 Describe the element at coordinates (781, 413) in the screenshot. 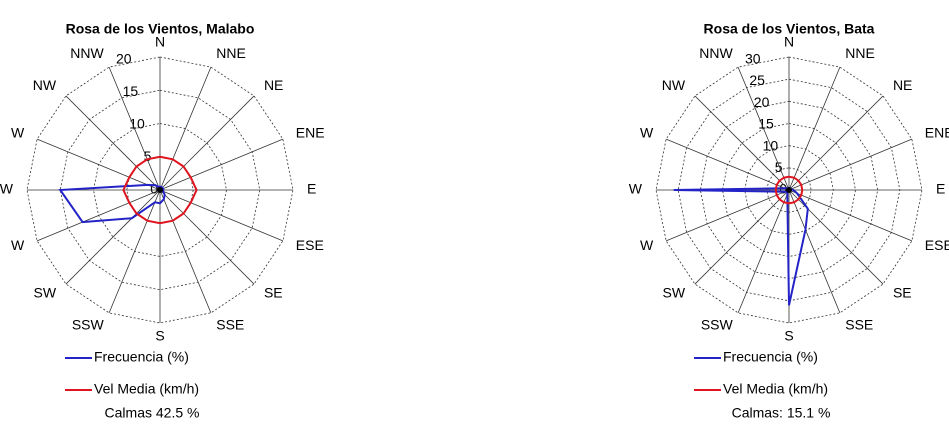

I see `note: Calmas: 15.1 %` at that location.